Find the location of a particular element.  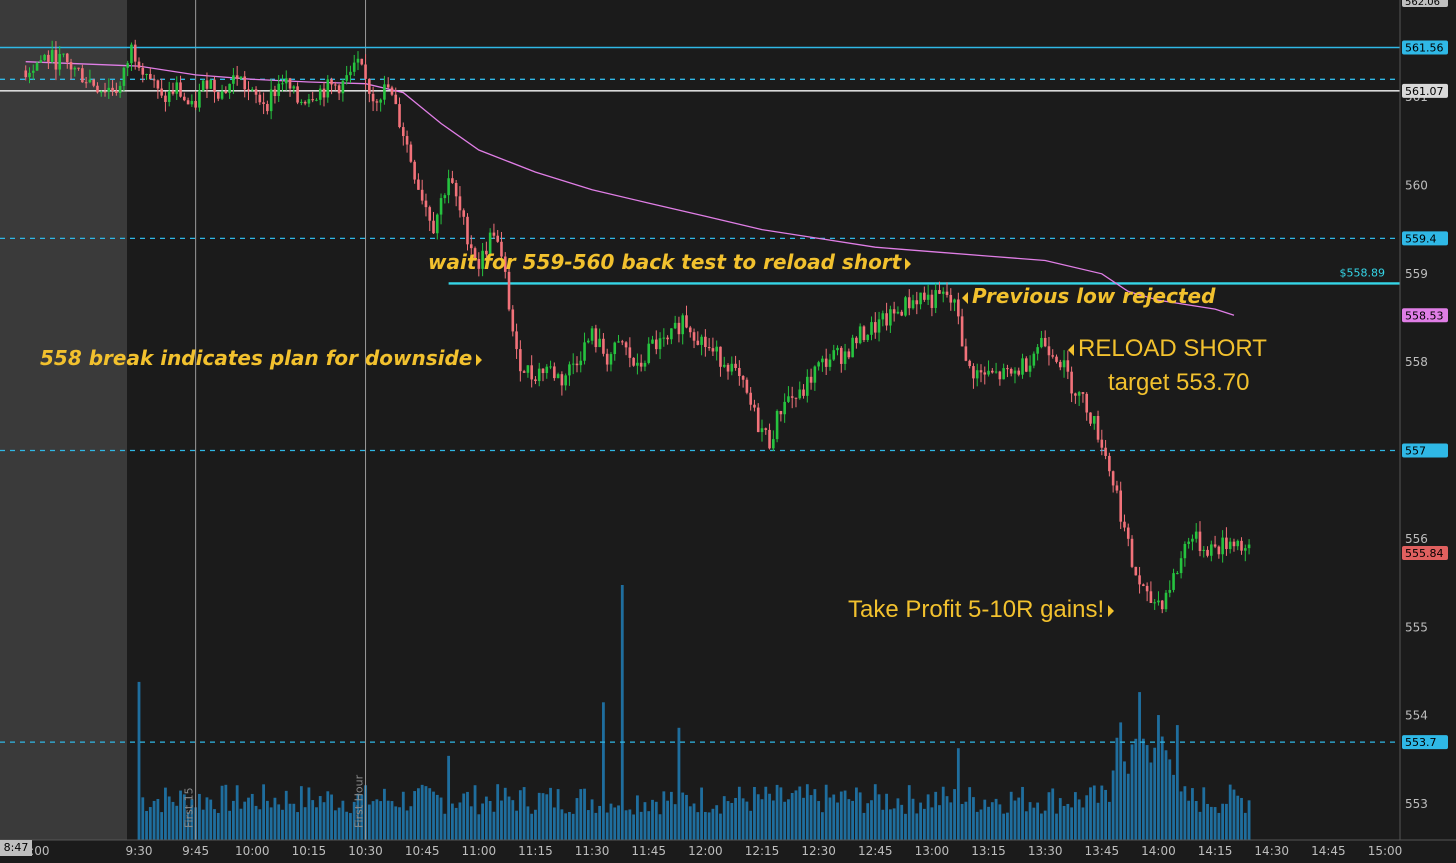

price-badge-text: 561.07 is located at coordinates (1424, 91).